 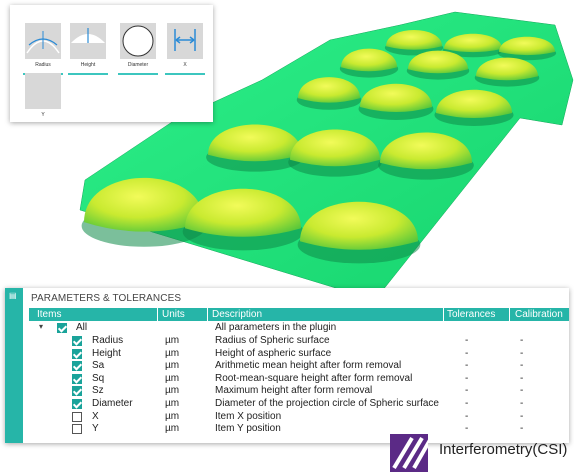 What do you see at coordinates (98, 378) in the screenshot?
I see `row-item-label: Sq` at bounding box center [98, 378].